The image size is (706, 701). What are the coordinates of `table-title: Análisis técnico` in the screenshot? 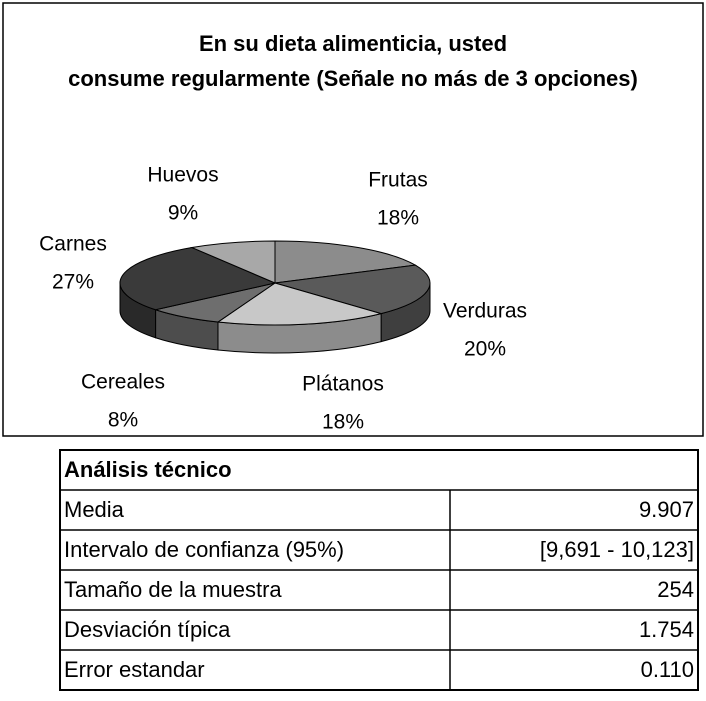 It's located at (148, 469).